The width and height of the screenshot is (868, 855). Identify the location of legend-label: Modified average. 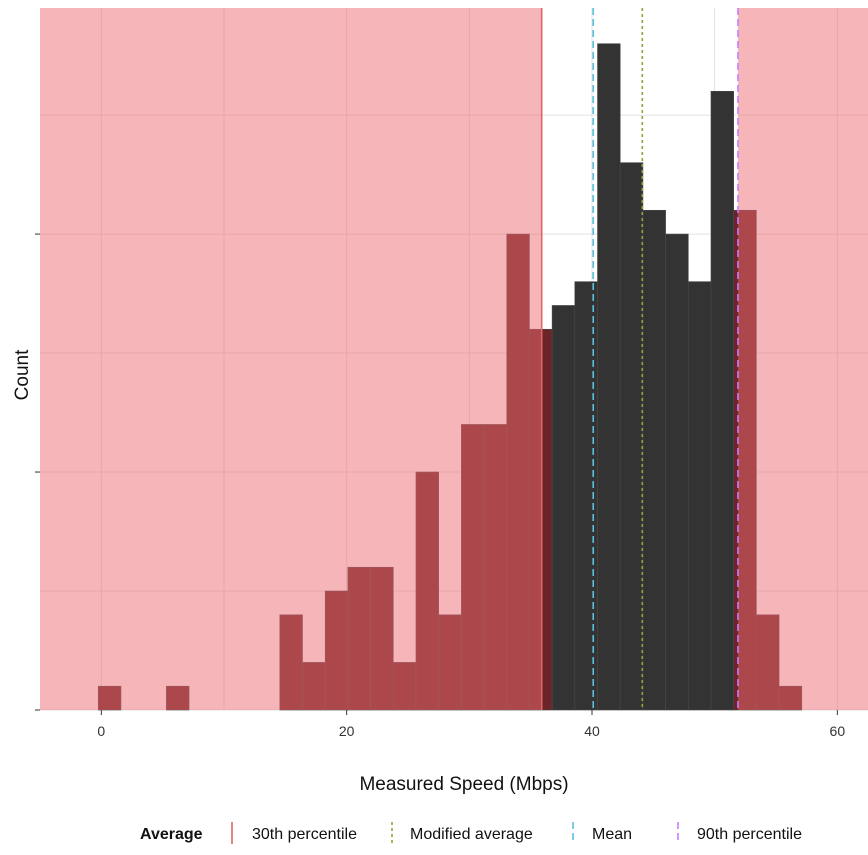
(471, 834).